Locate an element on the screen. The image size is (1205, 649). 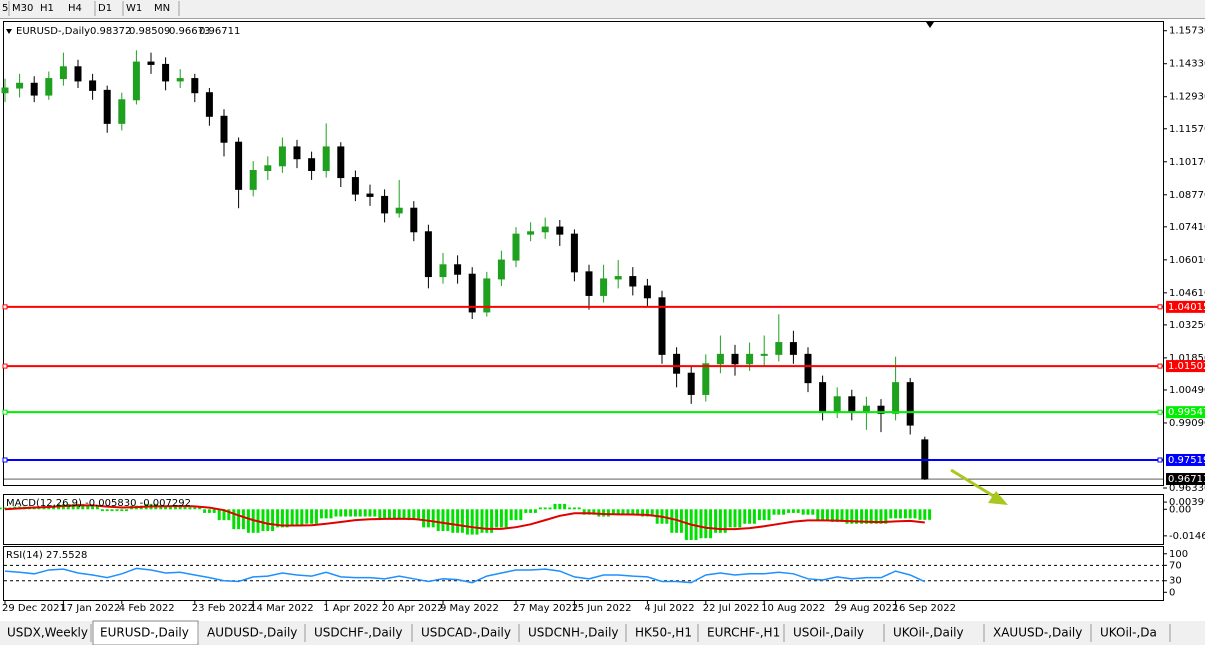
timeframe-button: 5 is located at coordinates (5, 8).